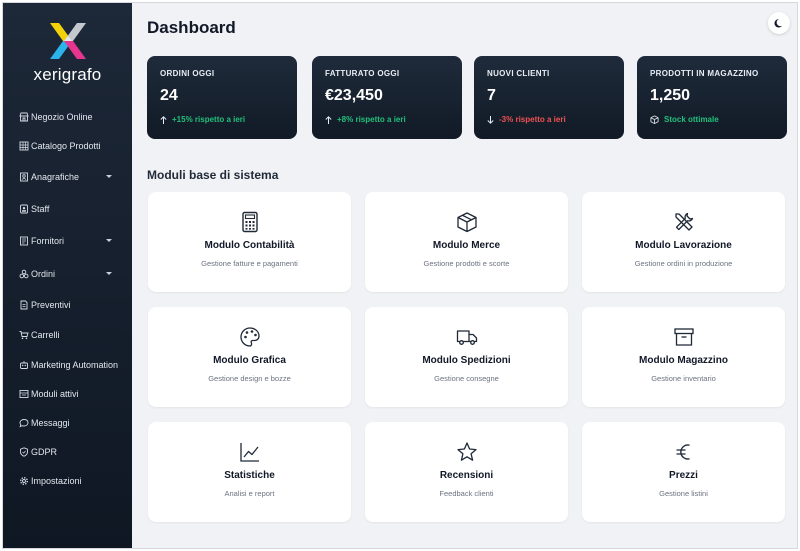 The width and height of the screenshot is (800, 551). I want to click on module-card-title: Modulo Merce, so click(466, 245).